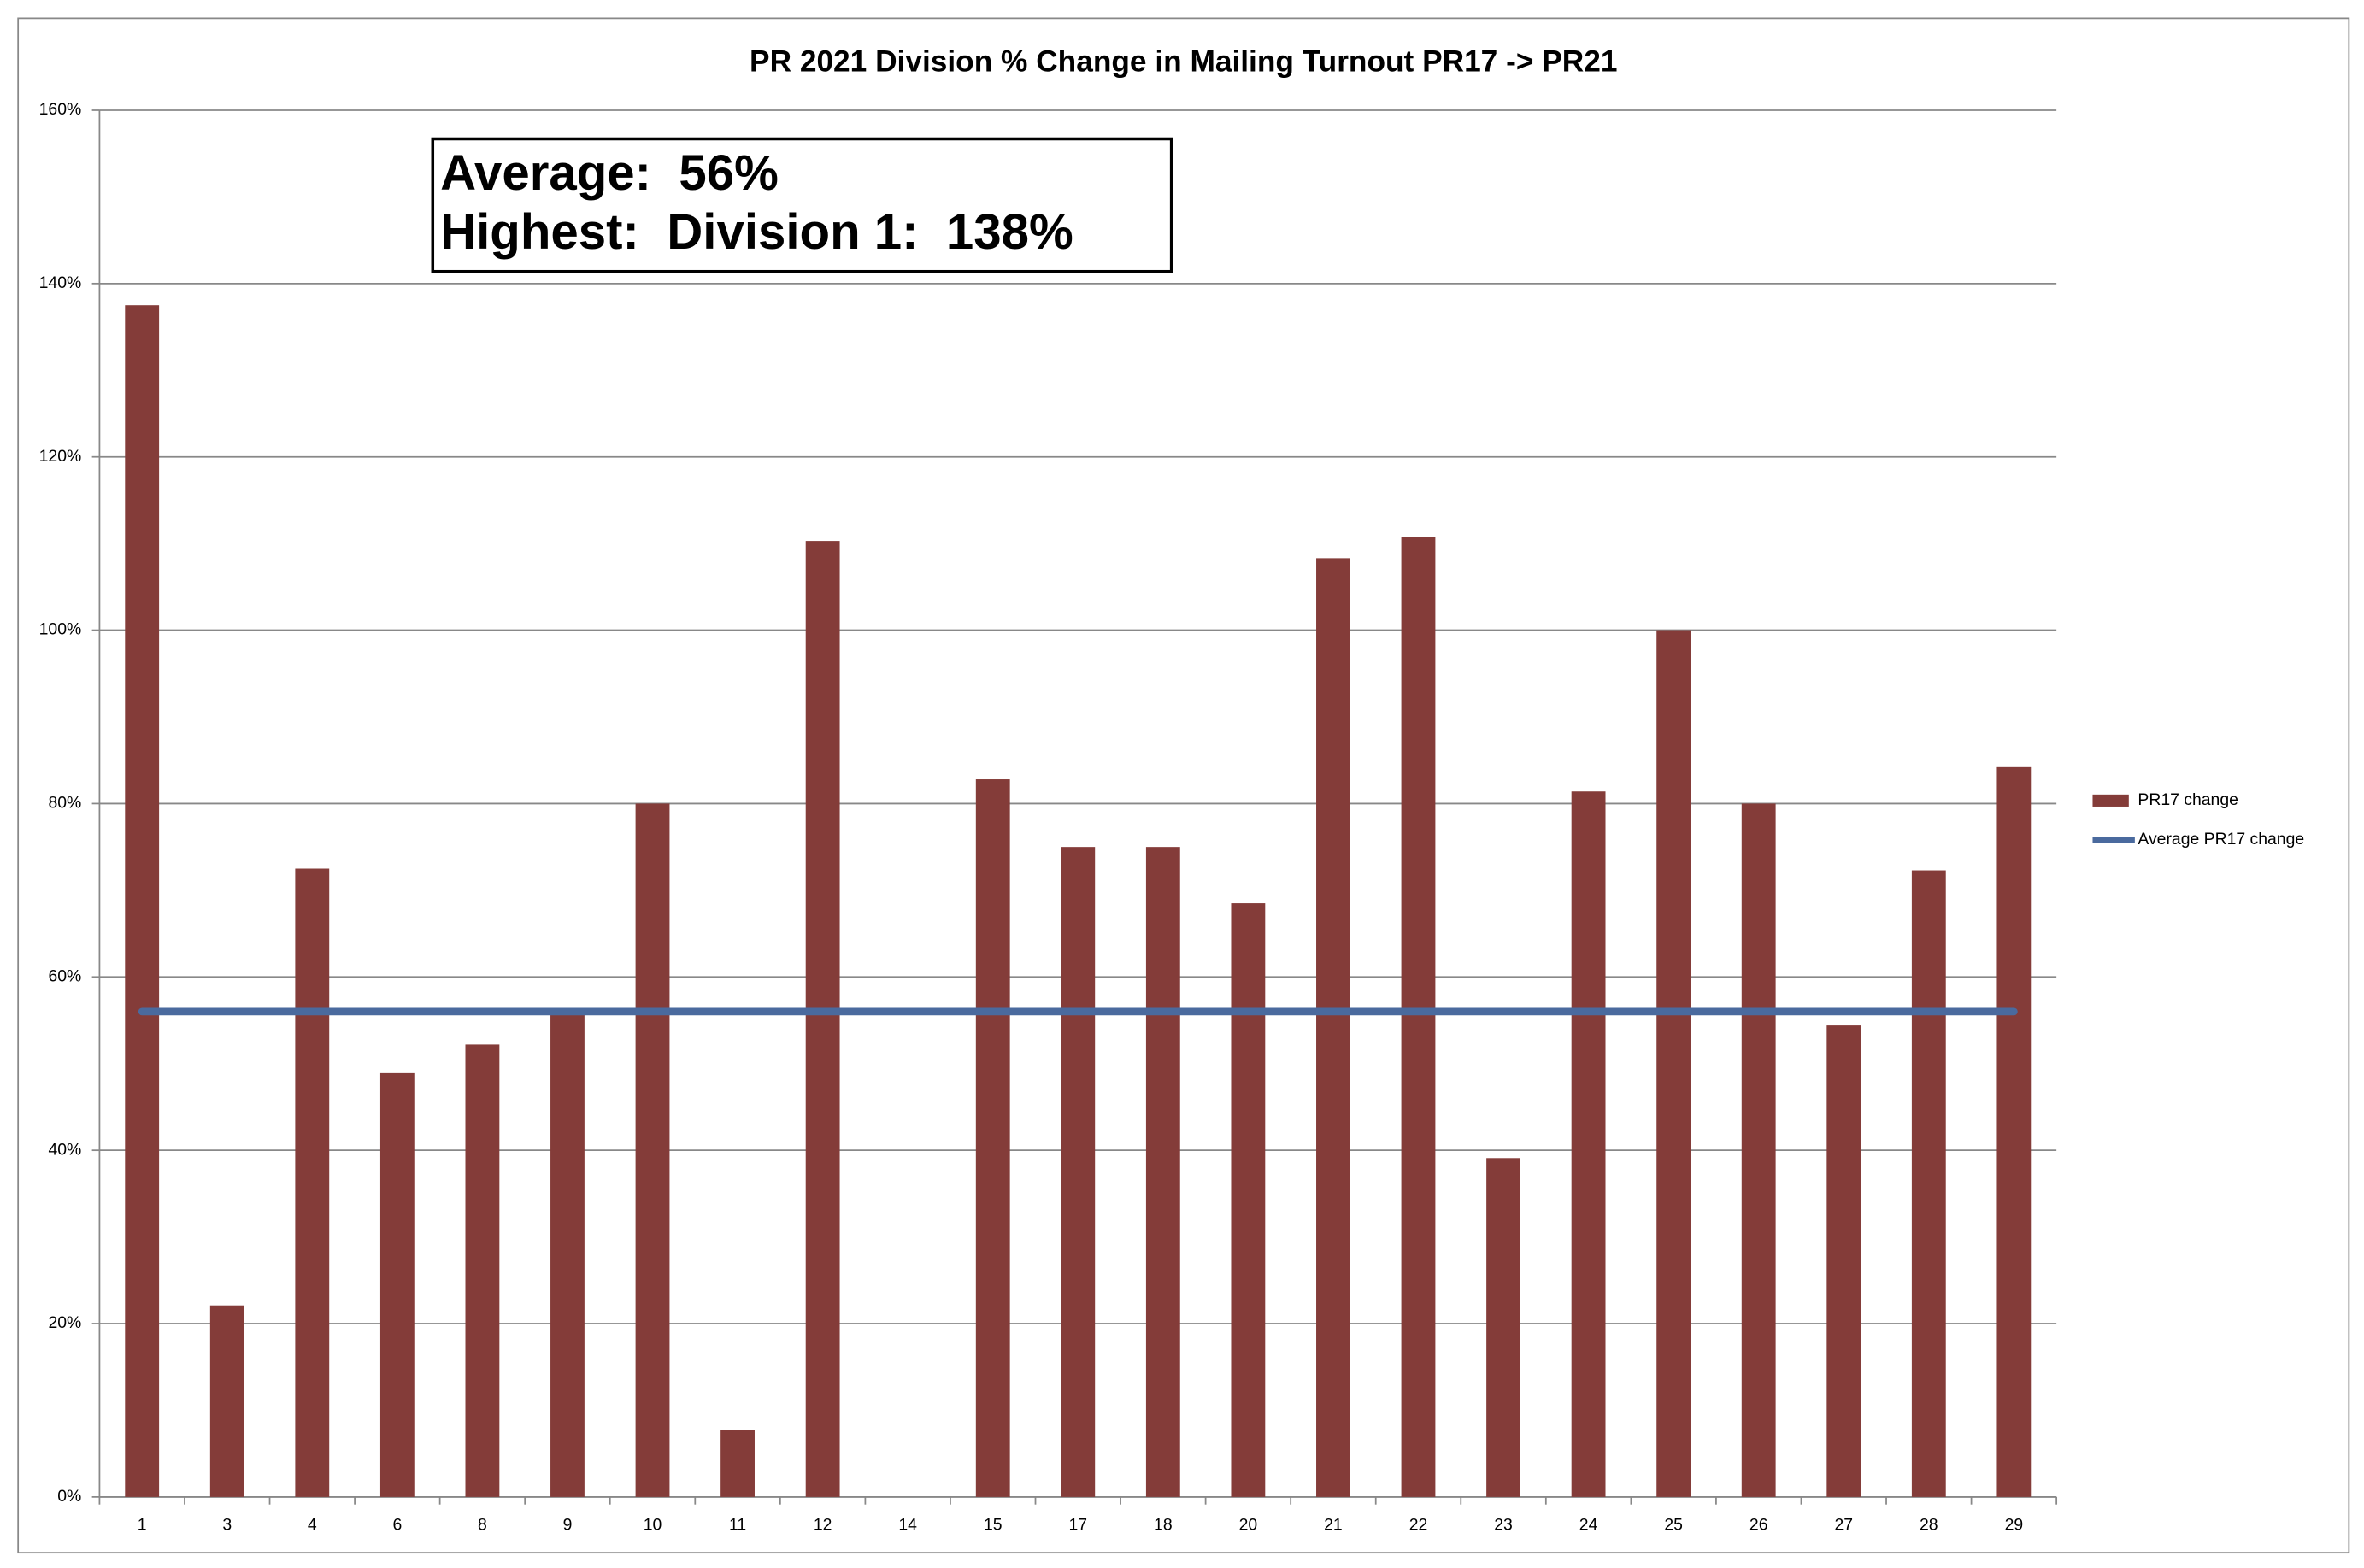  What do you see at coordinates (61, 282) in the screenshot?
I see `y-tick-label: 140%` at bounding box center [61, 282].